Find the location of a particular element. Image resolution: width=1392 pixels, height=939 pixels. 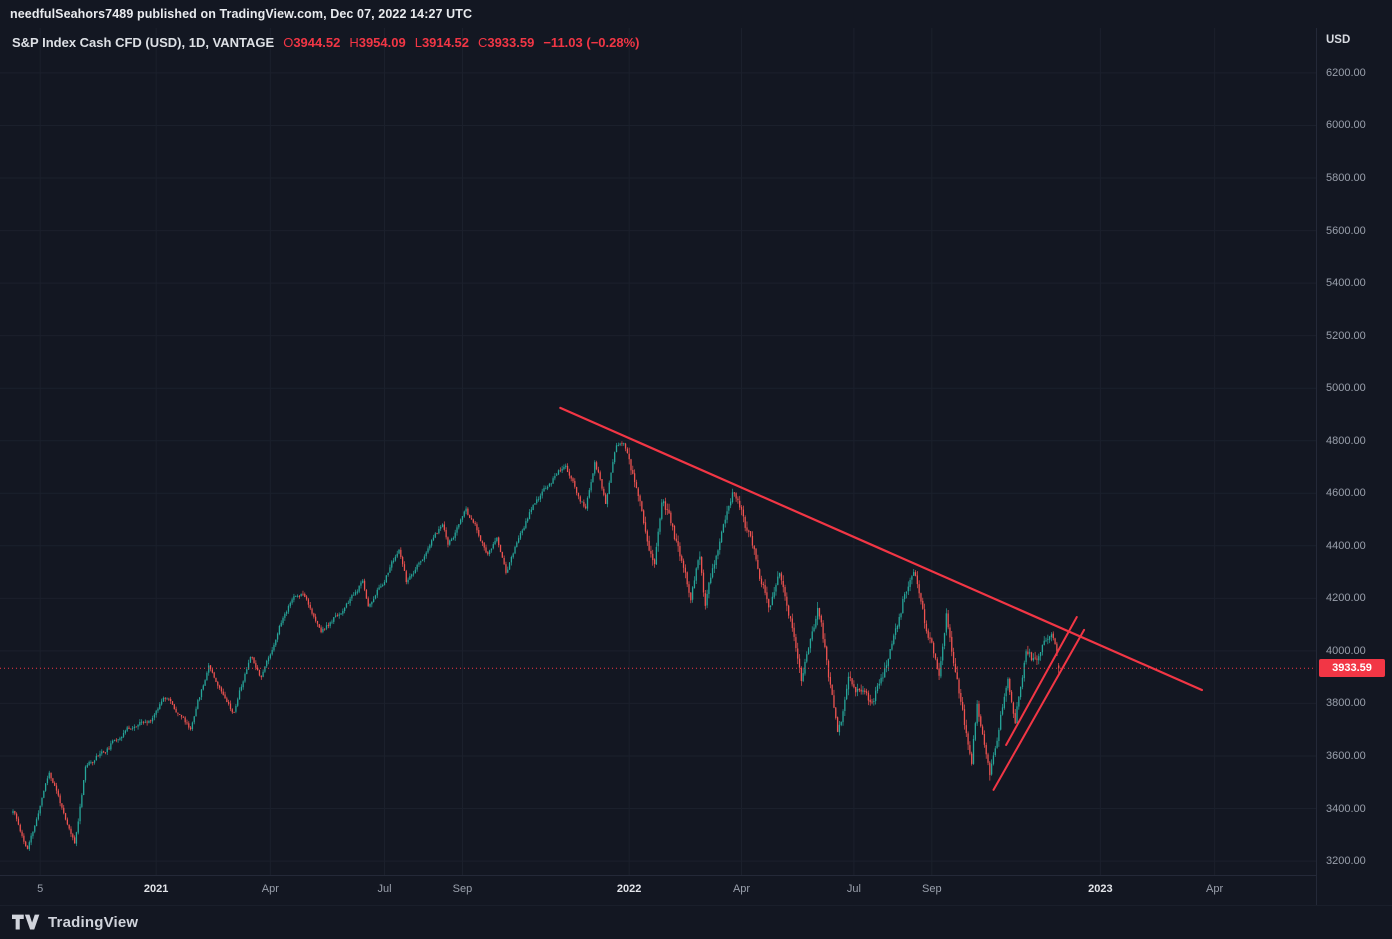

price-tick-label: 4600.00 is located at coordinates (1346, 493).